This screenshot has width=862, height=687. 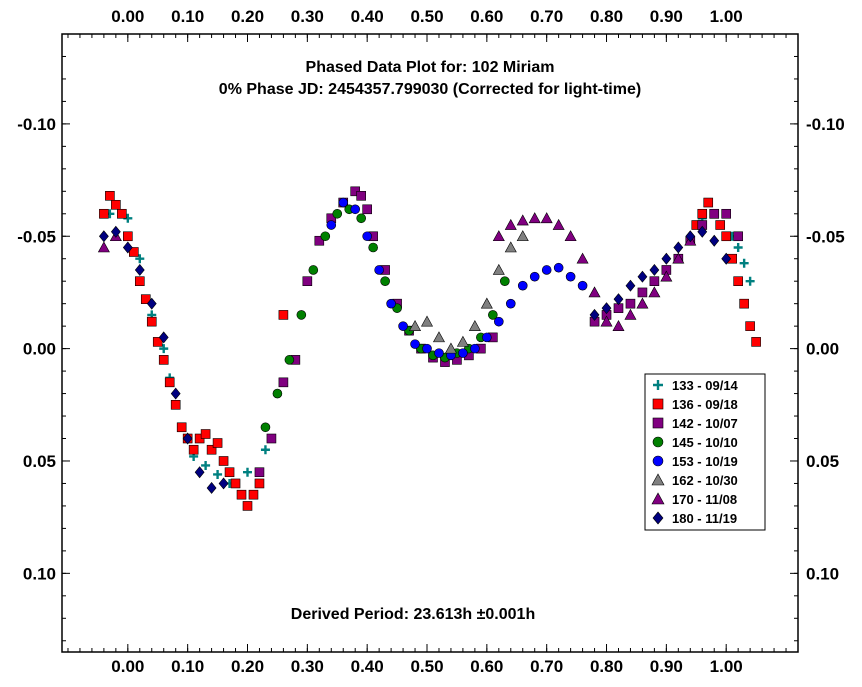 What do you see at coordinates (546, 666) in the screenshot?
I see `x-tick-label-bottom: 0.70` at bounding box center [546, 666].